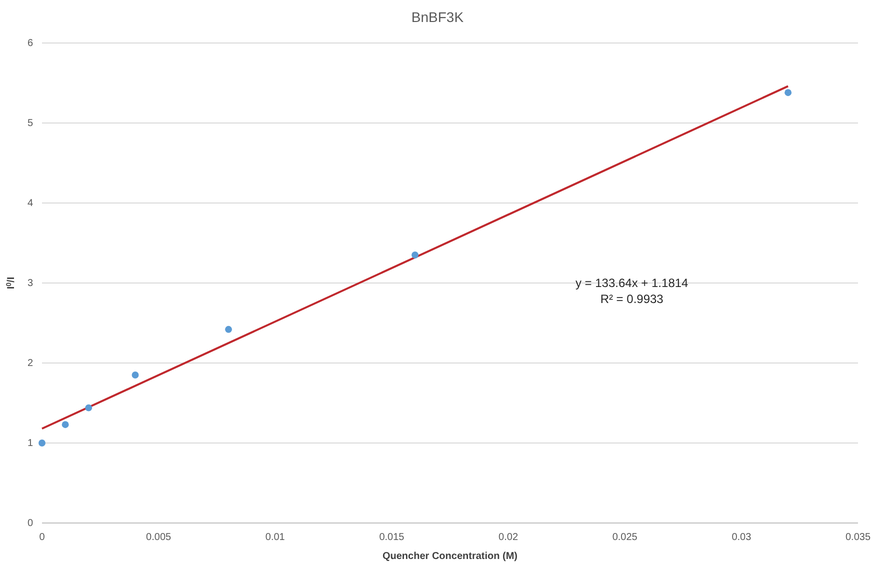 The width and height of the screenshot is (875, 567). Describe the element at coordinates (275, 538) in the screenshot. I see `x-tick-label: 0.01` at that location.